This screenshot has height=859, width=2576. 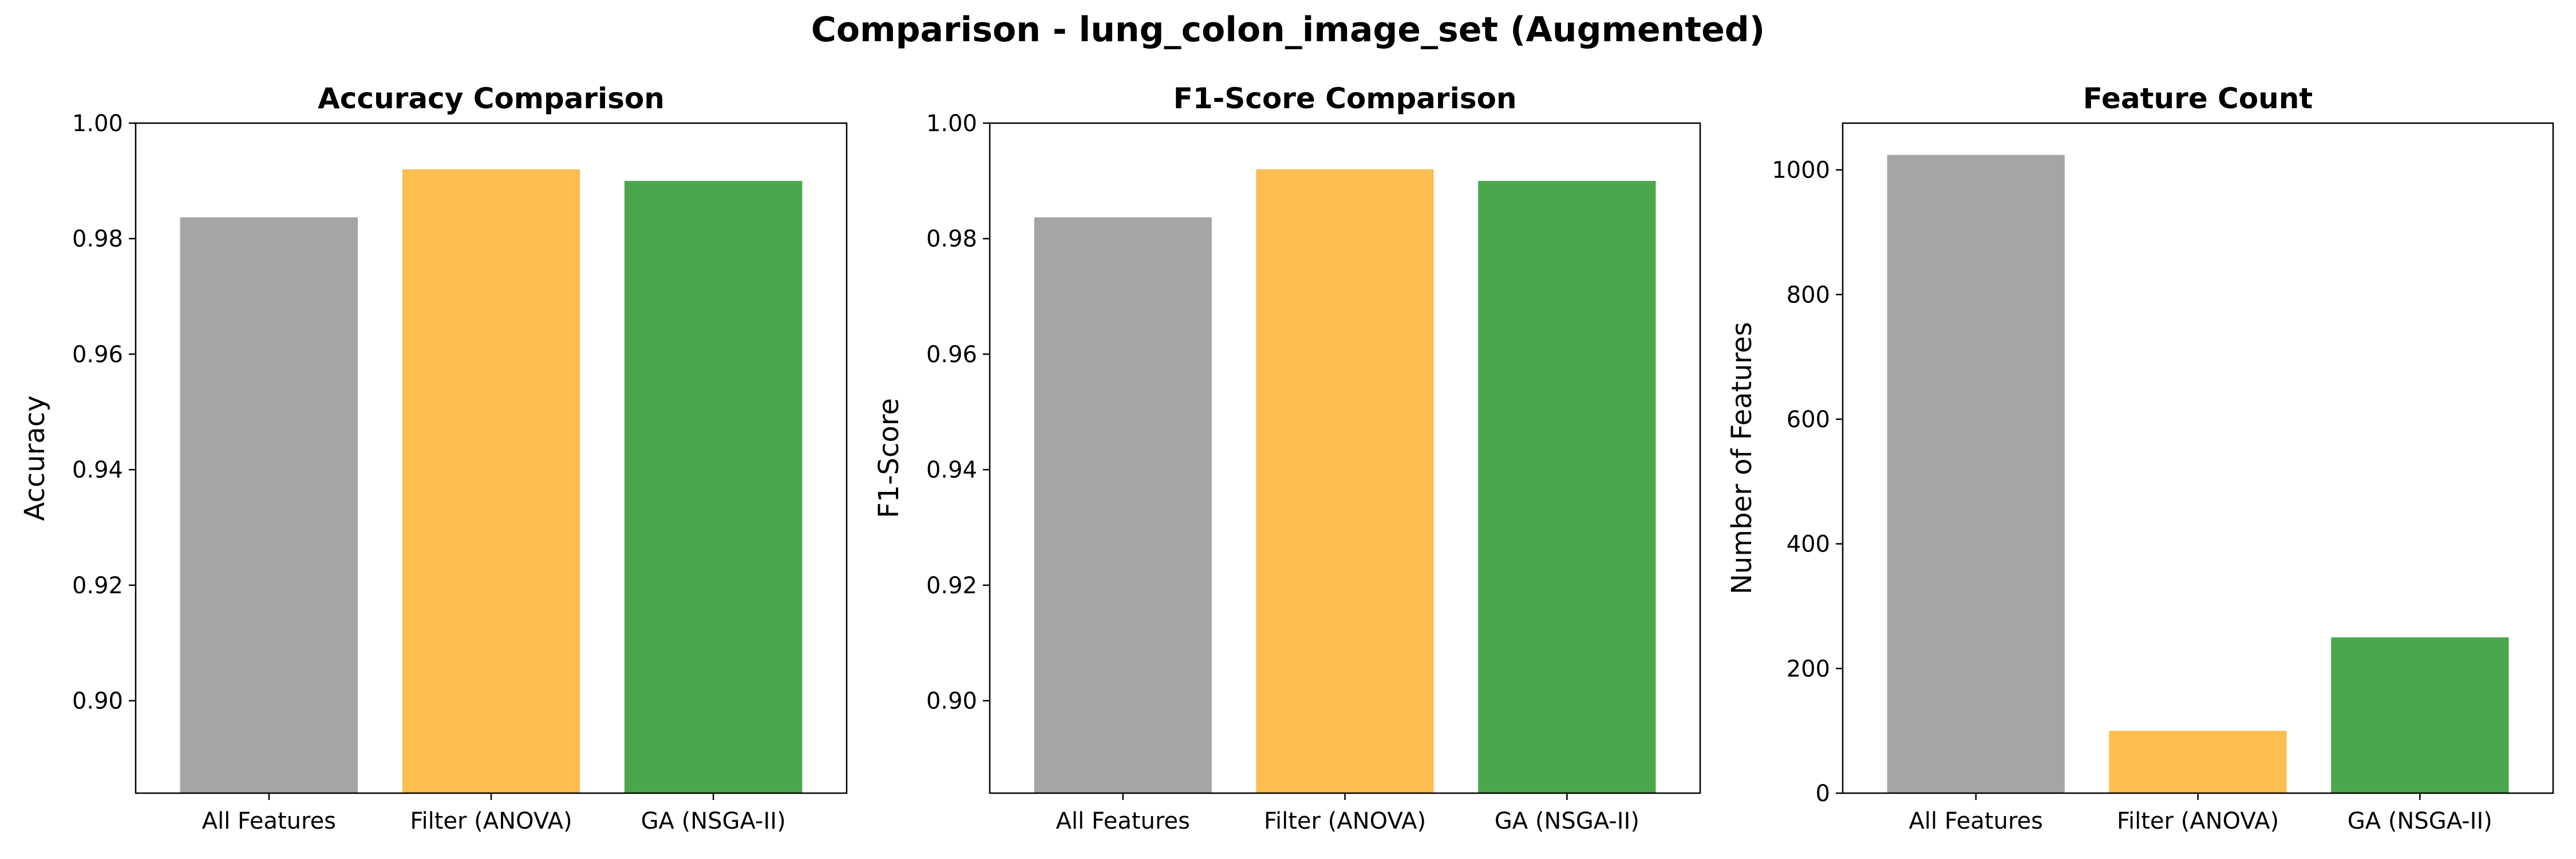 I want to click on y-axis-label: Accuracy, so click(x=35, y=458).